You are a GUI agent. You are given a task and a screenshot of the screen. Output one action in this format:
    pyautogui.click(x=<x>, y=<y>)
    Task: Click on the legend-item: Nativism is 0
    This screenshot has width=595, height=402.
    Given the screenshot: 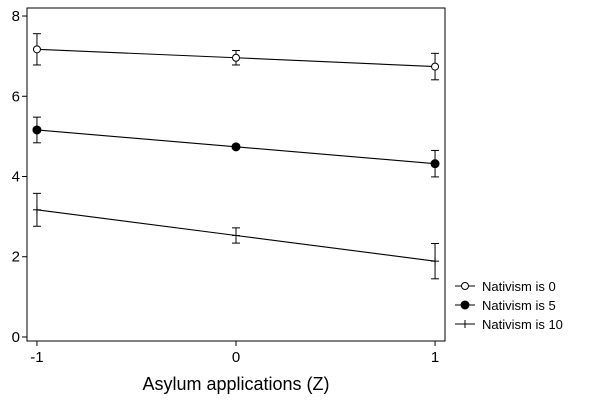 What is the action you would take?
    pyautogui.click(x=505, y=286)
    